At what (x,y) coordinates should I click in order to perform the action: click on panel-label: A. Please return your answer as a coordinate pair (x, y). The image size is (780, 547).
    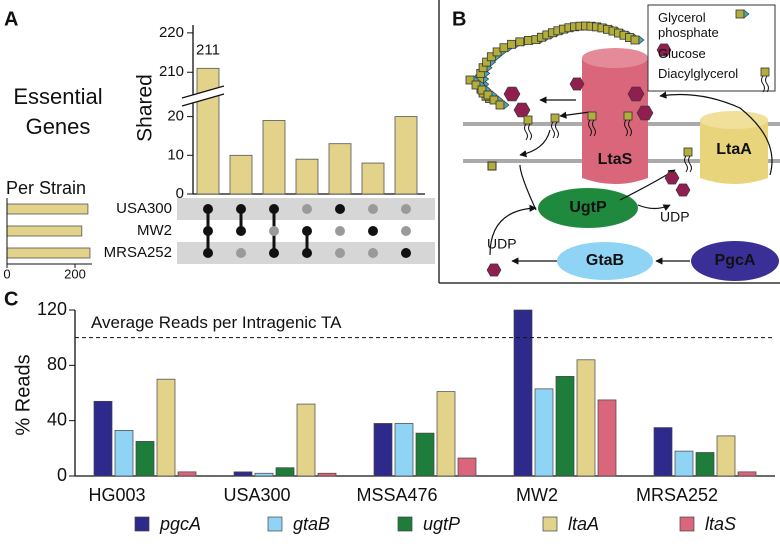
    Looking at the image, I should click on (11, 19).